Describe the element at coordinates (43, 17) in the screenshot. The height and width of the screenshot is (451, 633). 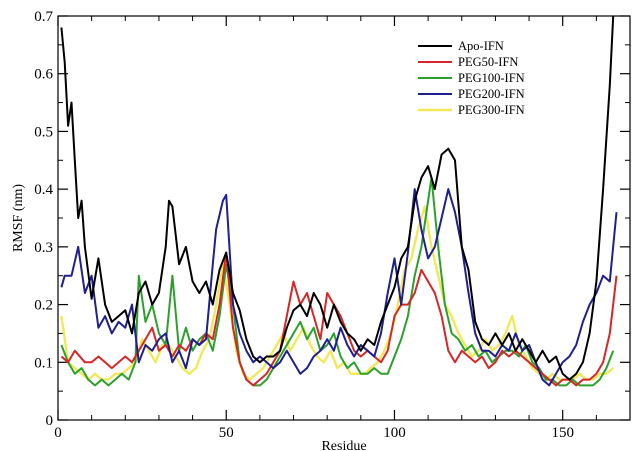
I see `y-tick-label: 0.7` at that location.